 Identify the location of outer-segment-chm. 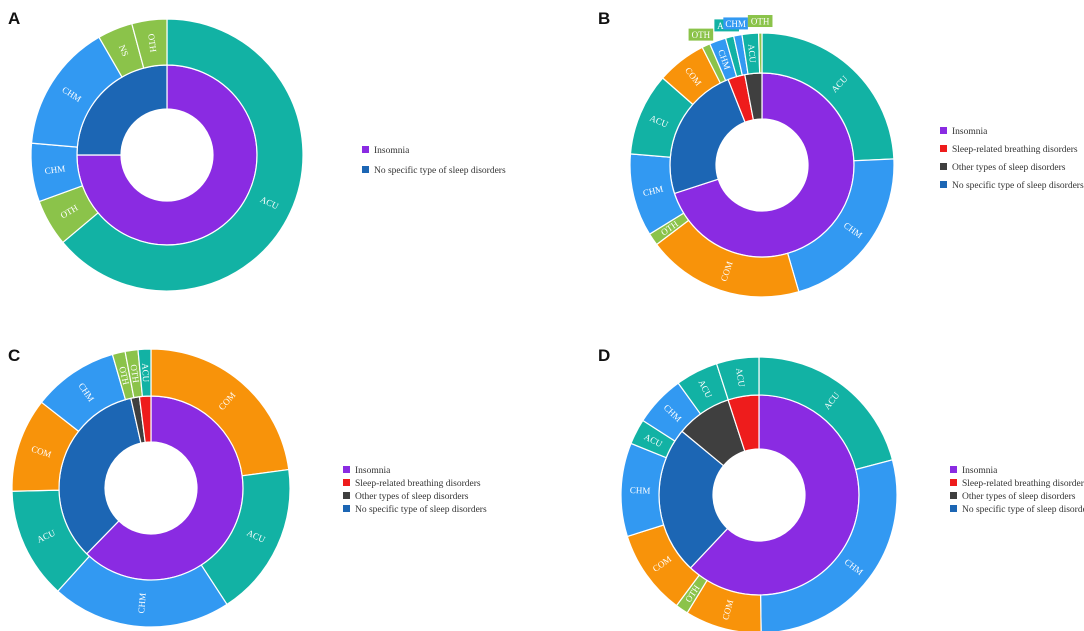
(828, 545).